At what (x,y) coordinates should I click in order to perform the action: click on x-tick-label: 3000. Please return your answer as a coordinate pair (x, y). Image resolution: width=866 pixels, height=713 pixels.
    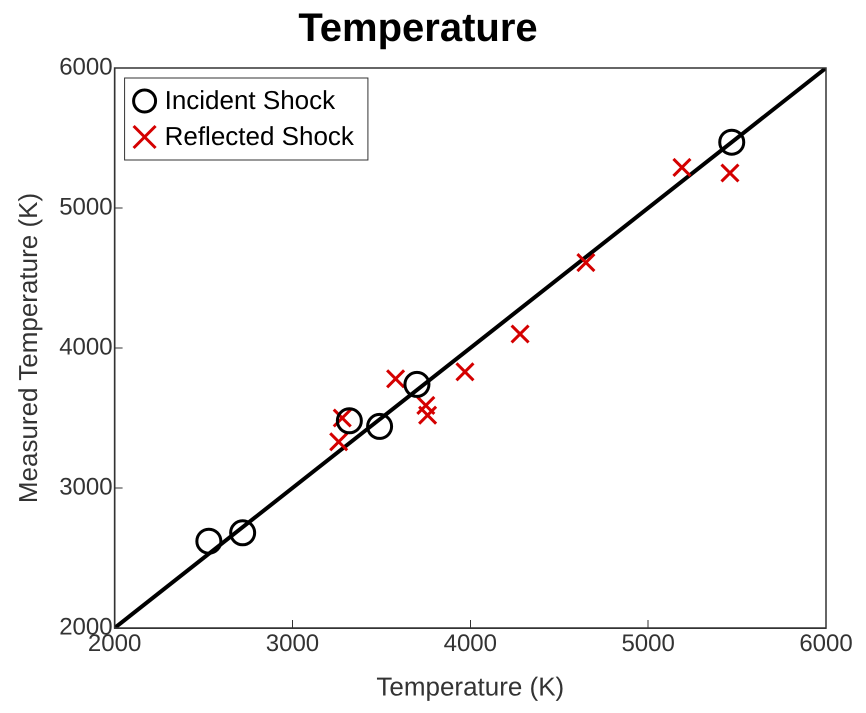
    Looking at the image, I should click on (293, 644).